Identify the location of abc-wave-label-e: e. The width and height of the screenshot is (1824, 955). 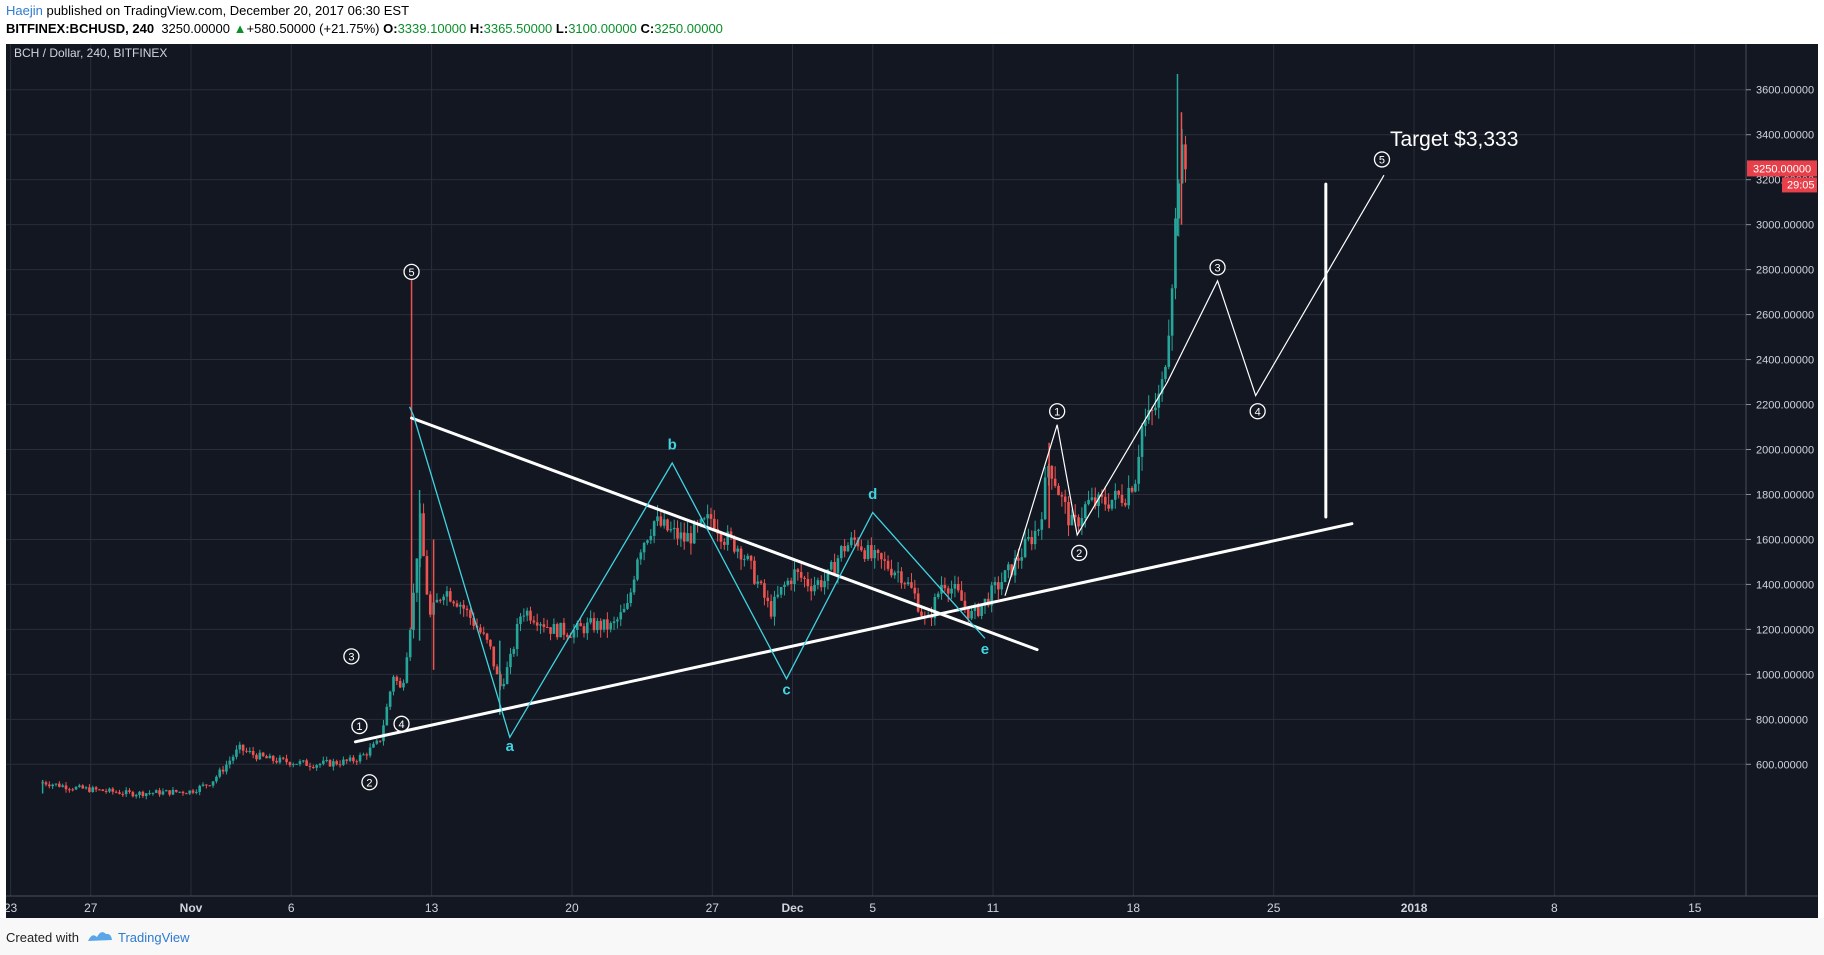
(985, 649).